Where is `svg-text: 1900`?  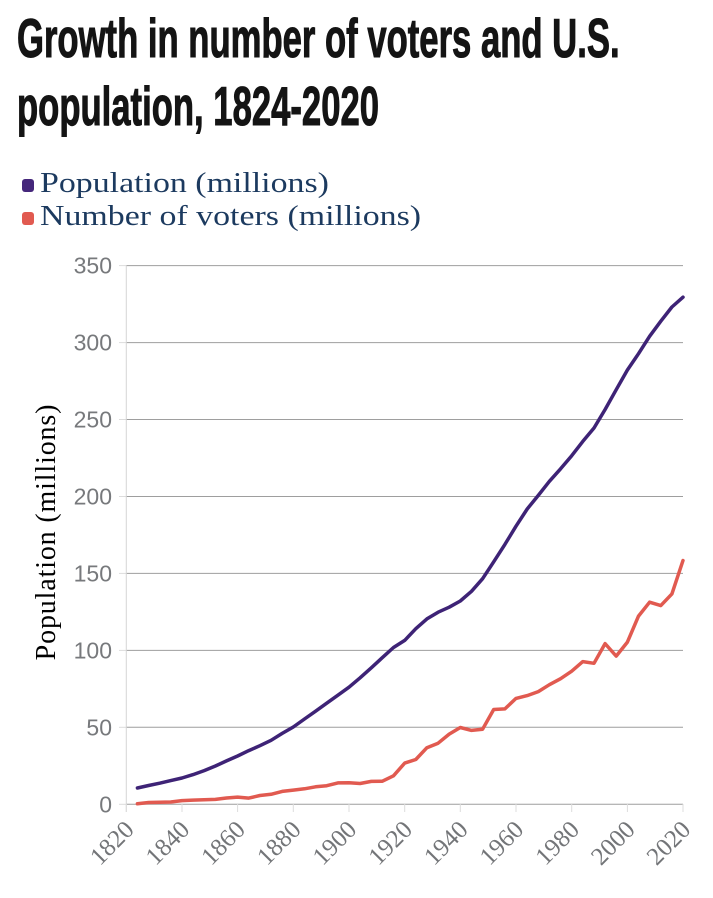 svg-text: 1900 is located at coordinates (335, 843).